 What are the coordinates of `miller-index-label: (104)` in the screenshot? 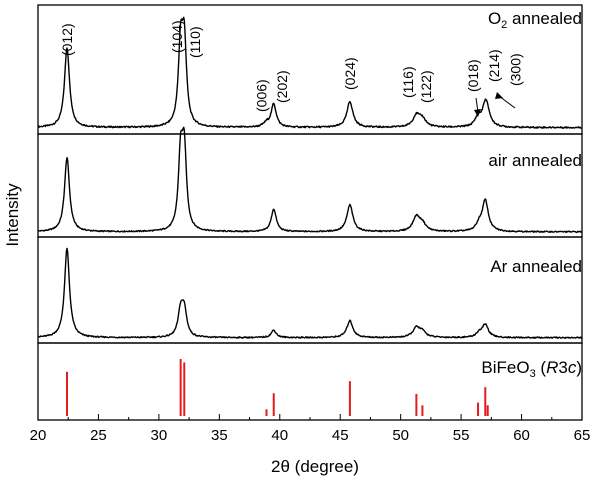 It's located at (177, 36).